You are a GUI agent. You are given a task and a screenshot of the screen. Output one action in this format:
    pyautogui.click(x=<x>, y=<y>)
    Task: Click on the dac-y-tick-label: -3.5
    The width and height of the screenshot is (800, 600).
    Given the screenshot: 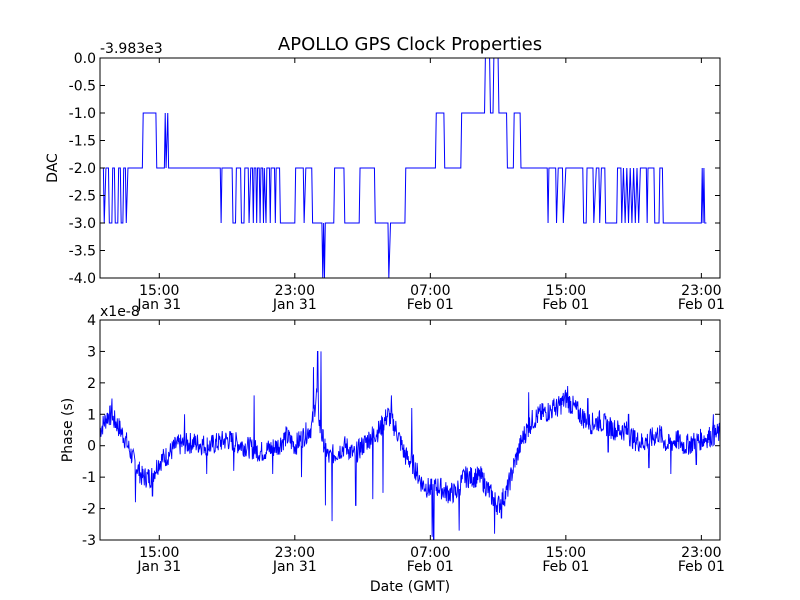 What is the action you would take?
    pyautogui.click(x=82, y=252)
    